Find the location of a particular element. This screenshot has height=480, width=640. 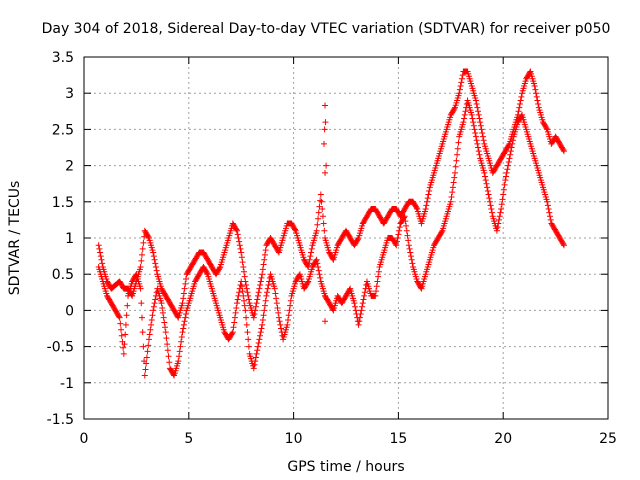

y-tick-label: 3.5 is located at coordinates (63, 58).